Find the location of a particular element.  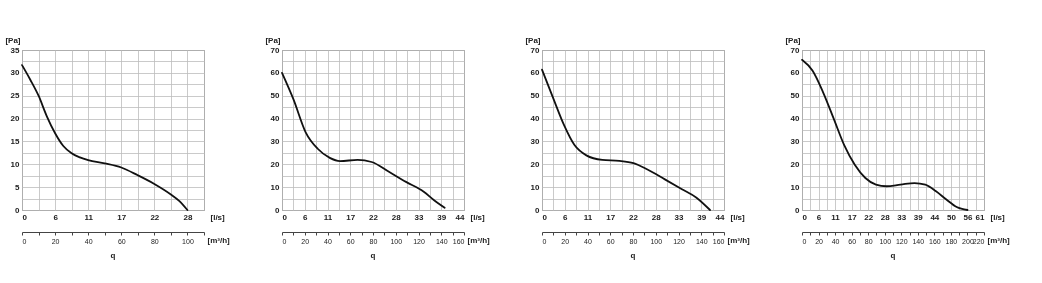

y-tick-label: 5 is located at coordinates (18, 187).